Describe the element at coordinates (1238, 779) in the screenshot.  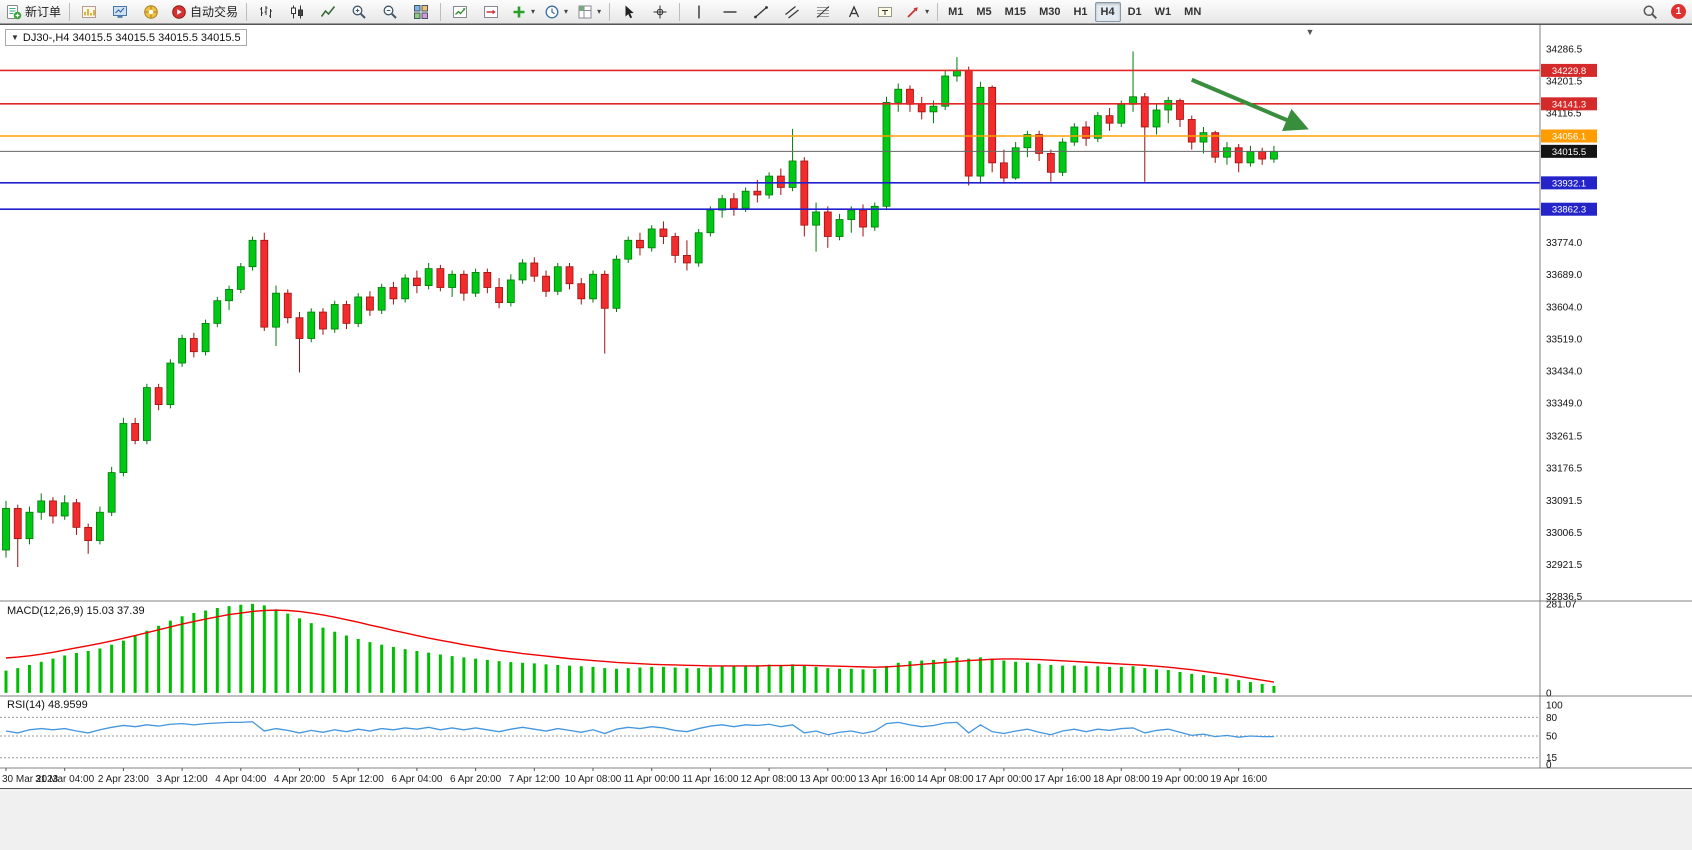
I see `time-axis-label: 19 Apr 16:00` at that location.